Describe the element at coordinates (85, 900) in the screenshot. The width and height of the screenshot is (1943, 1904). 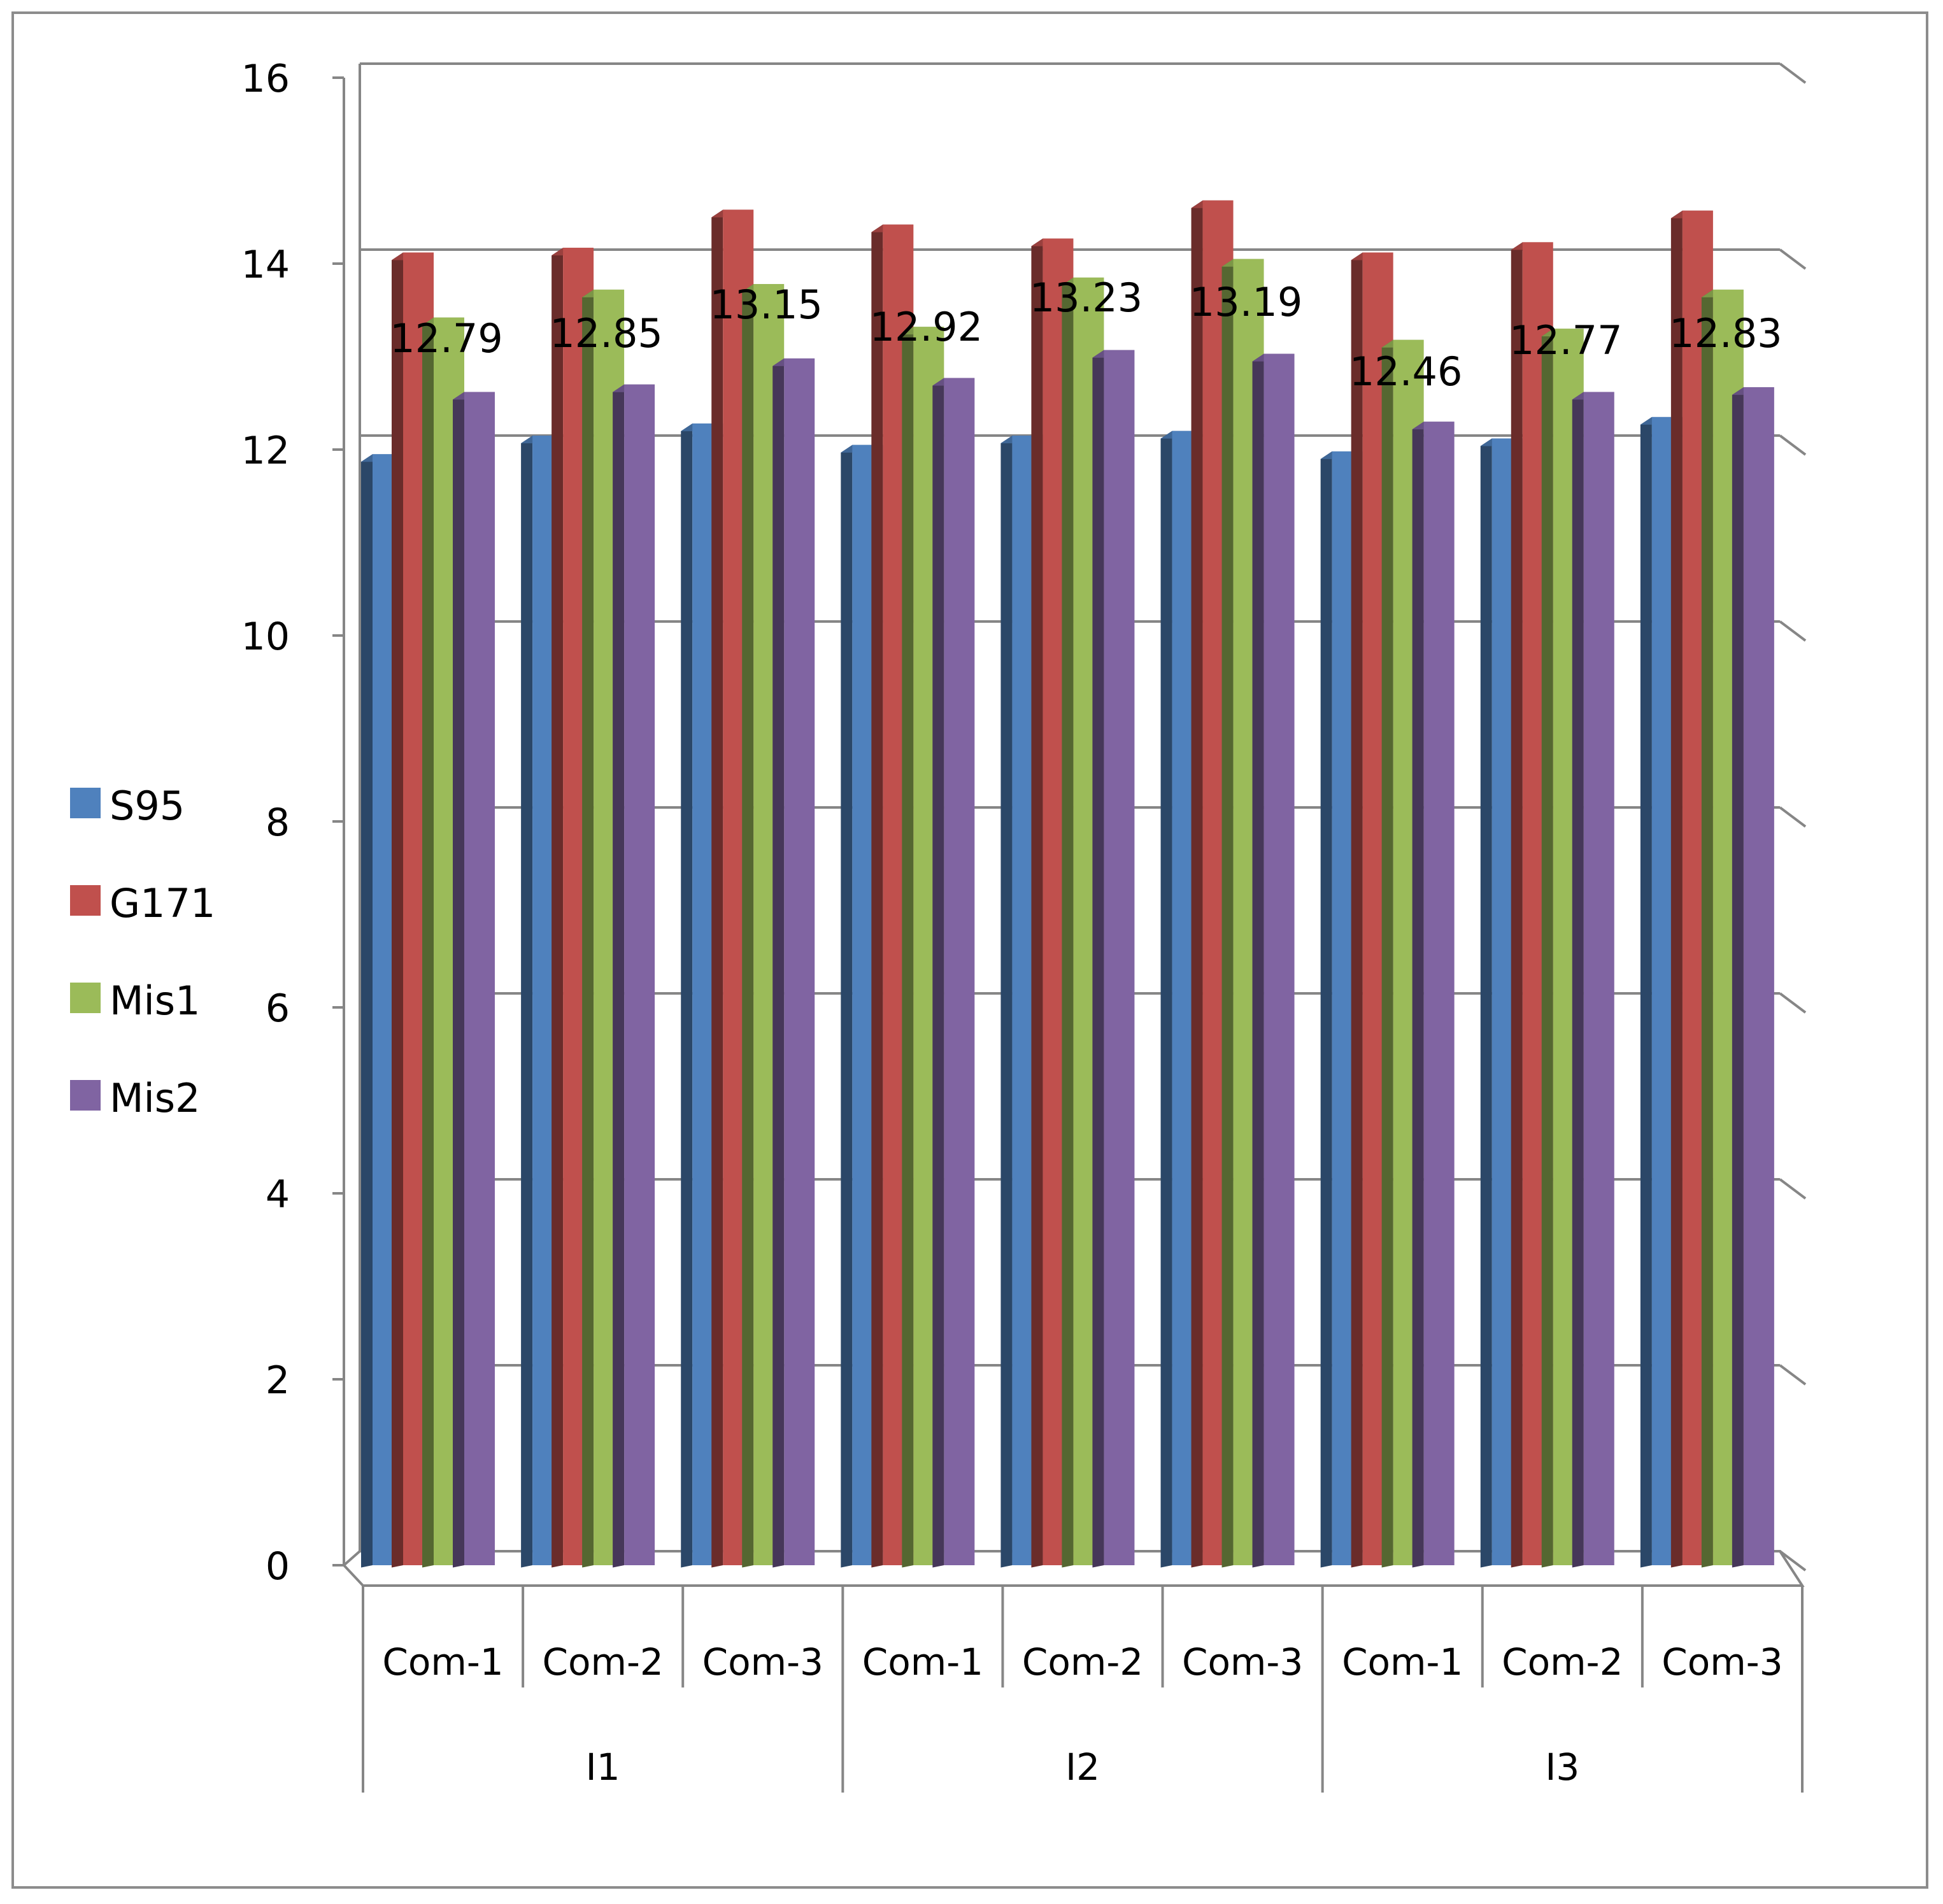
I see `legend-swatch-G171` at that location.